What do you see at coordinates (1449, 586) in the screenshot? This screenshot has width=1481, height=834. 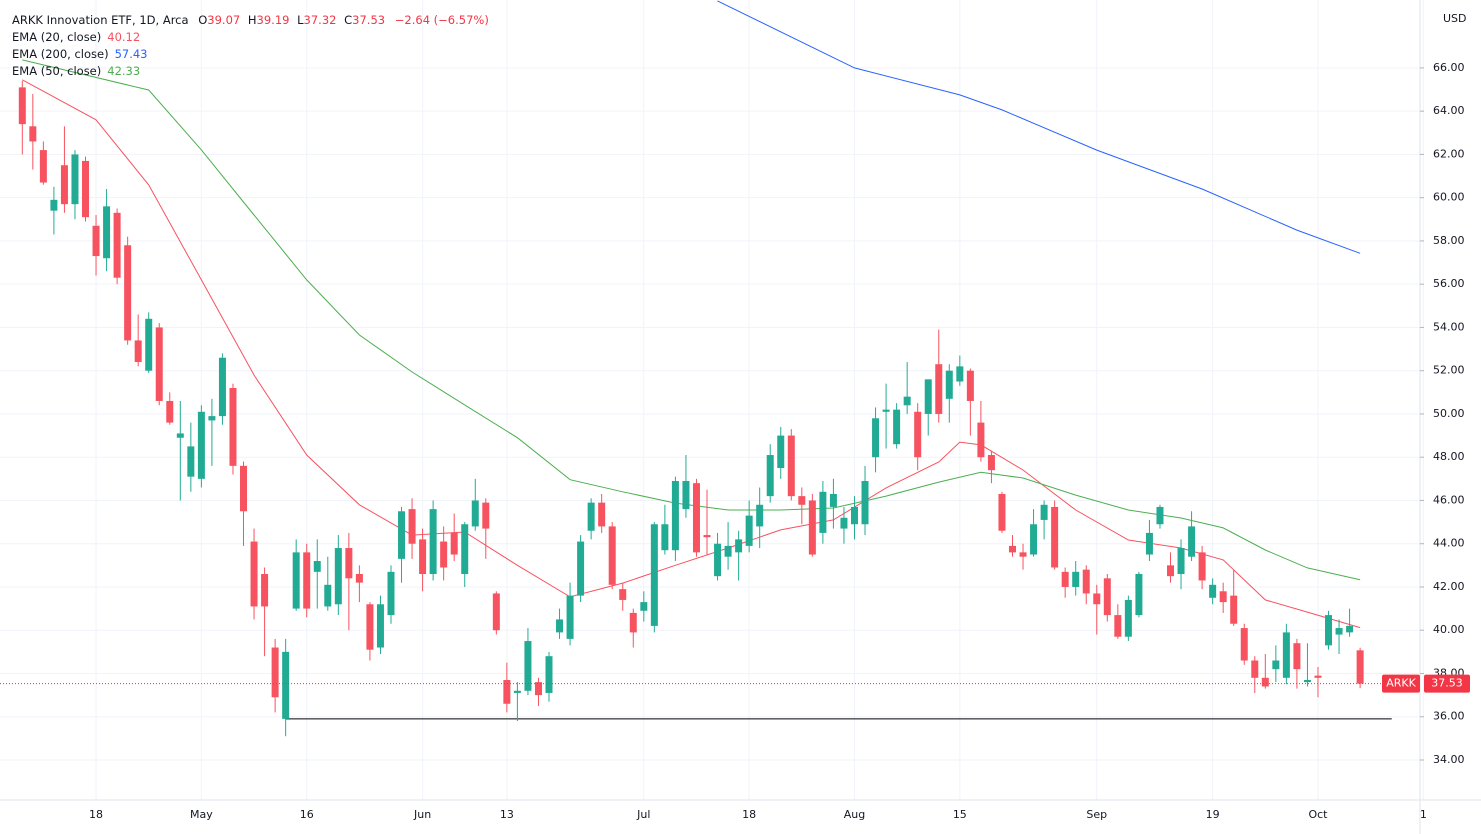 I see `y-tick-label: 42.00` at bounding box center [1449, 586].